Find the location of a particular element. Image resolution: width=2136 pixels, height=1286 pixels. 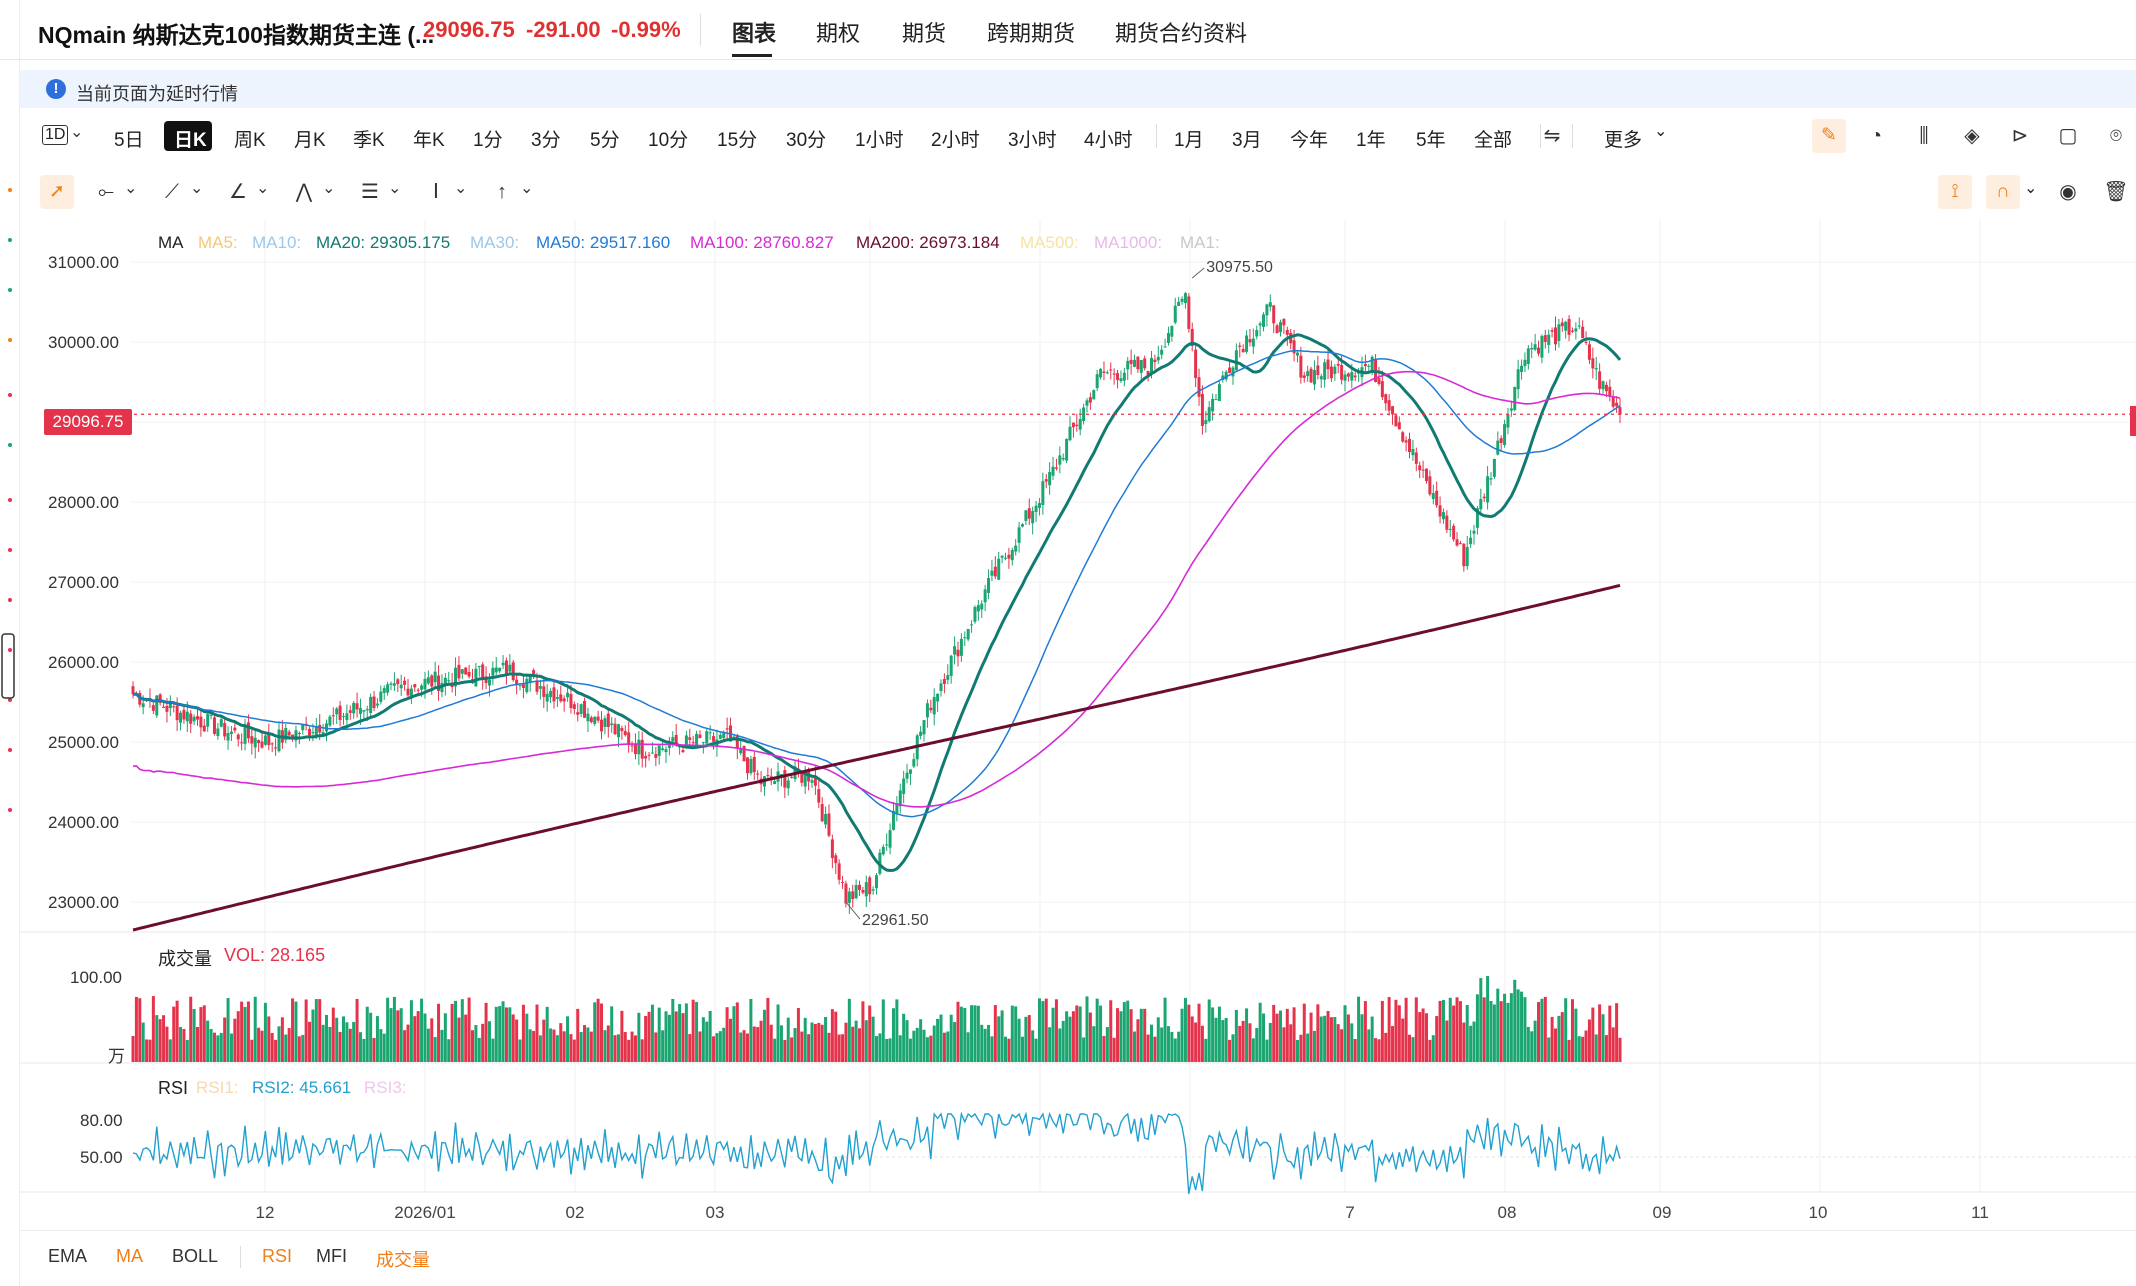

timeframe-3: 月K is located at coordinates (310, 140).